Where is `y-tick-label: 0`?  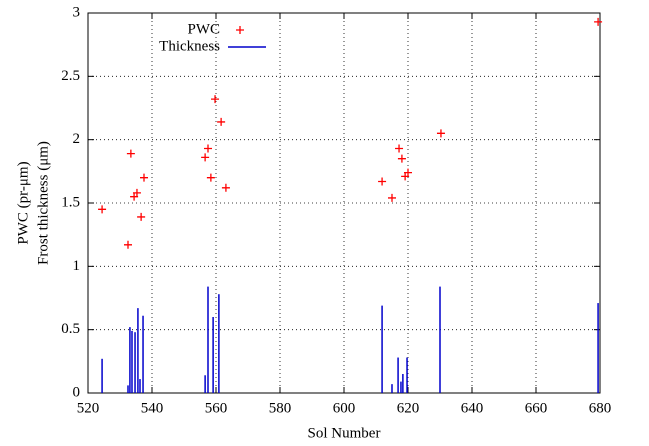 y-tick-label: 0 is located at coordinates (77, 392).